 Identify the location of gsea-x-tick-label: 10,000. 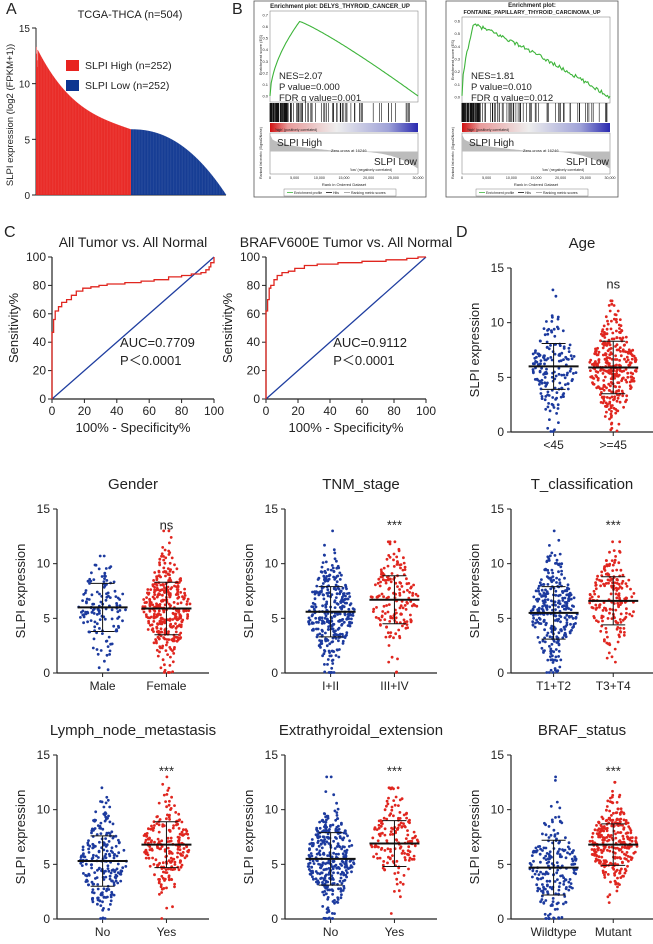
(511, 178).